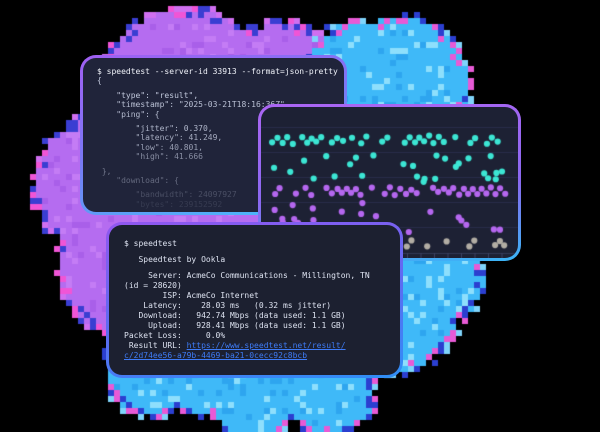  Describe the element at coordinates (262, 336) in the screenshot. I see `packet-loss-line: Packet Loss: 0.0%` at that location.